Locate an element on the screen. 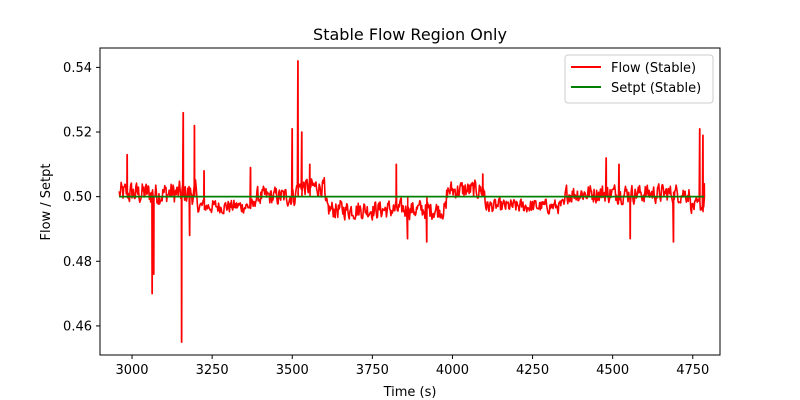 The width and height of the screenshot is (800, 400). y-axis: 0.46 0.48 0.50 0.52 0.54 is located at coordinates (81, 197).